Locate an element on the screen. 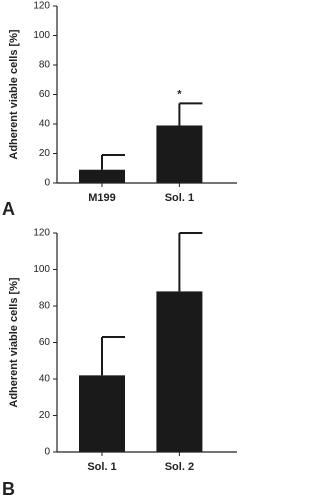  annotation: * is located at coordinates (179, 94).